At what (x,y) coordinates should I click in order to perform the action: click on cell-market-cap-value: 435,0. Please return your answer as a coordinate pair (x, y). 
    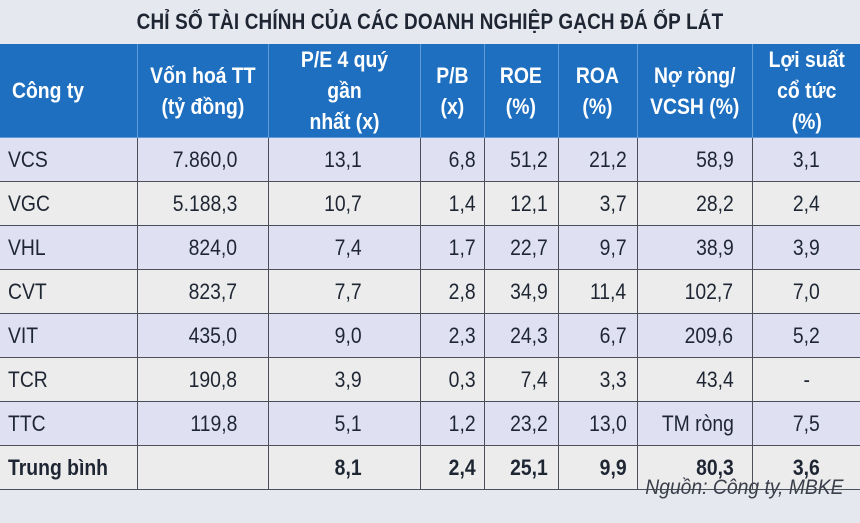
    Looking at the image, I should click on (213, 335).